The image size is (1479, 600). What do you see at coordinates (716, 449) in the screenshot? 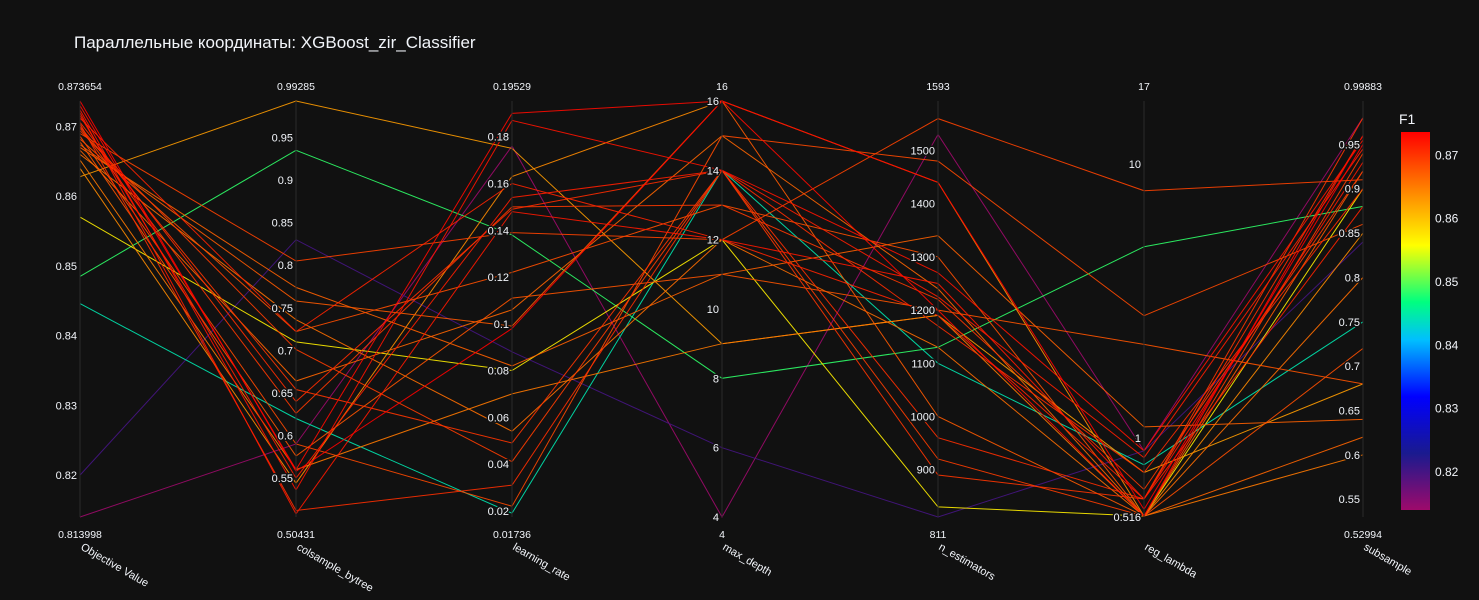
I see `tick-label: 6` at bounding box center [716, 449].